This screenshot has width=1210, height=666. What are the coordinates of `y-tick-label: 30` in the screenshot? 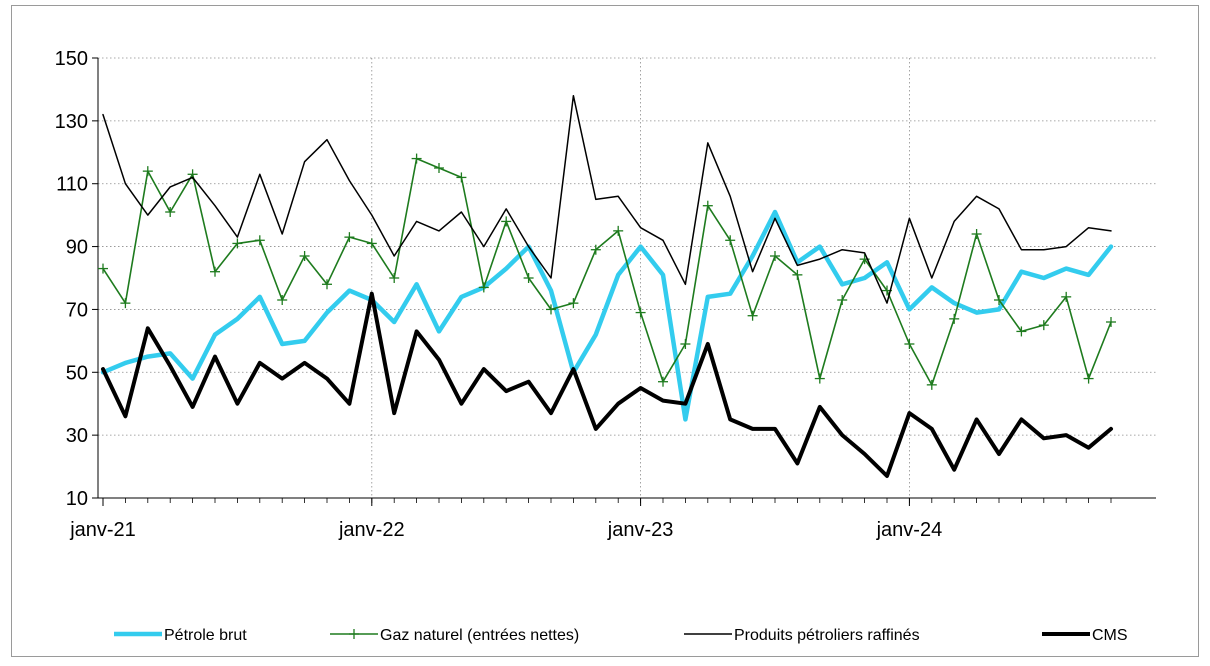 It's located at (77, 436).